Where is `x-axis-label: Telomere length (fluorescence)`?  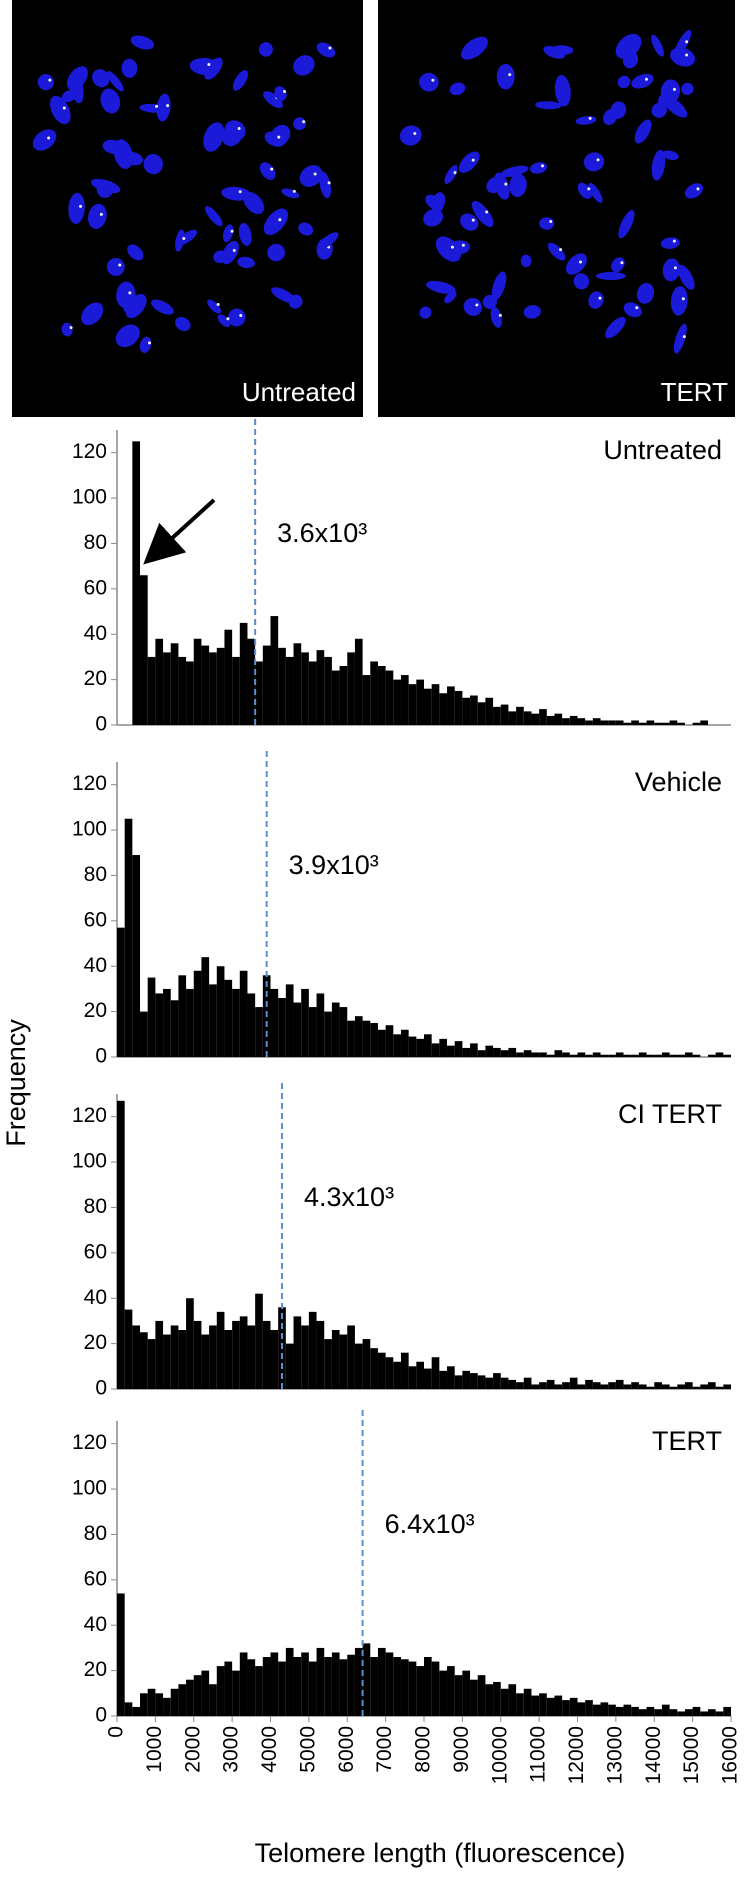
x-axis-label: Telomere length (fluorescence) is located at coordinates (440, 1853).